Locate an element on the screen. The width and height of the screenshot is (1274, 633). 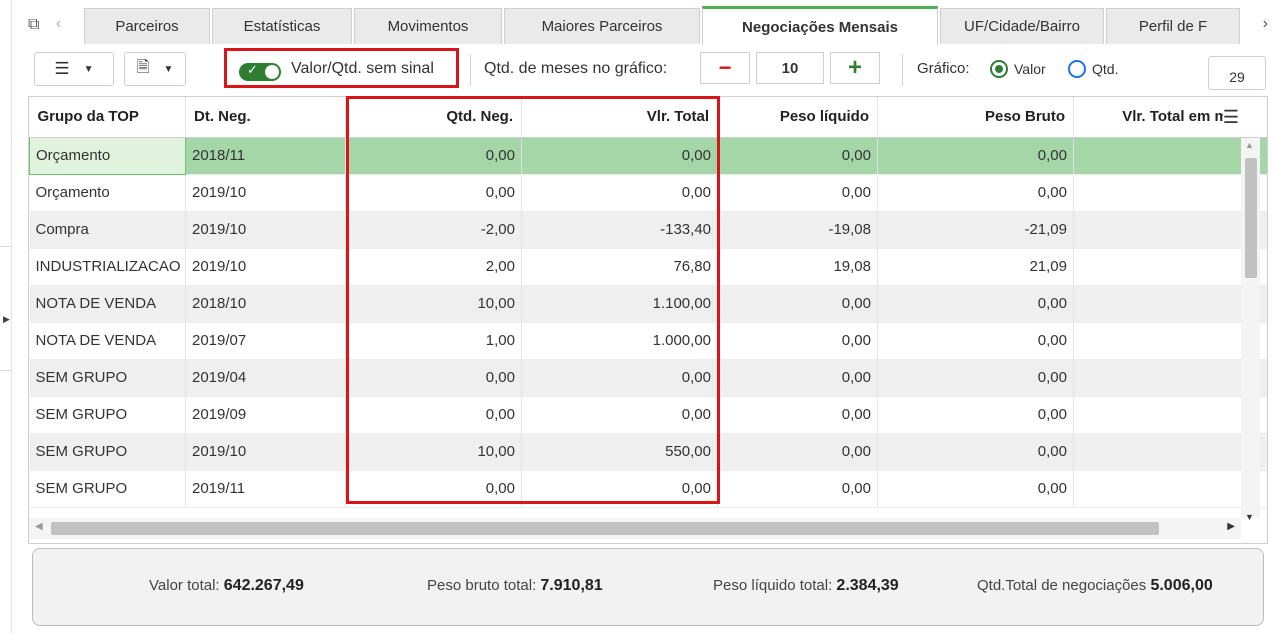
cell-vlr-total: 1.100,00 is located at coordinates (619, 304).